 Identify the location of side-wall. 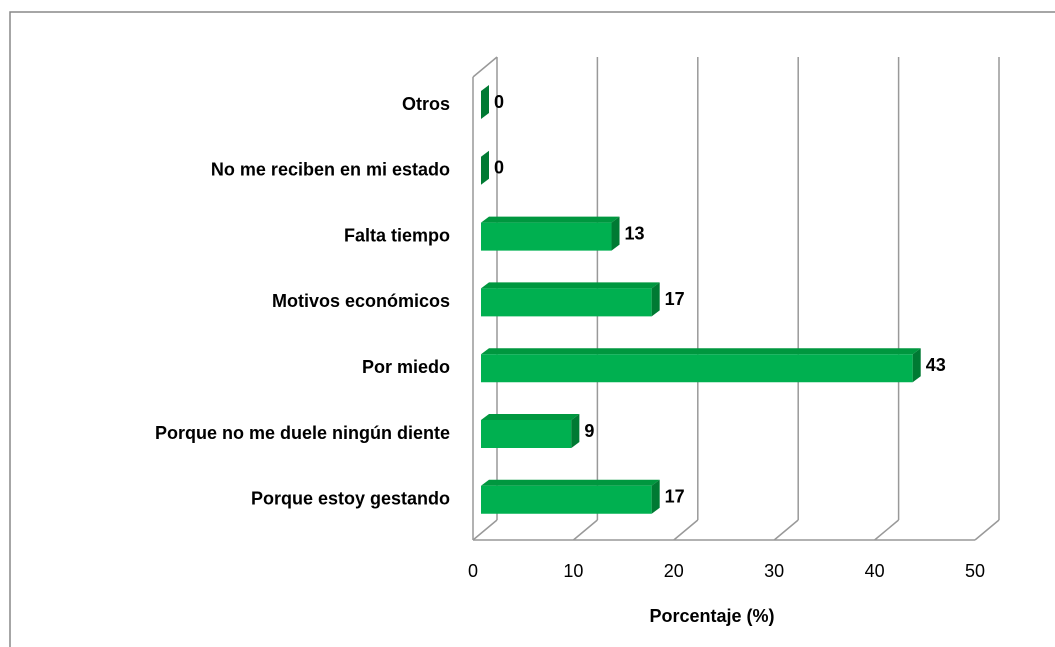
(485, 67).